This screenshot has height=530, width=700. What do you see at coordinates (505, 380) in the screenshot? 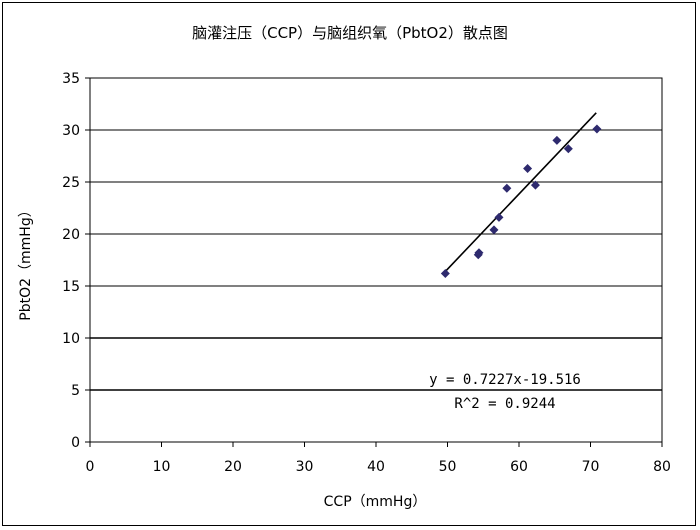
I see `trendline-equation: y = 0.7227x-19.516` at bounding box center [505, 380].